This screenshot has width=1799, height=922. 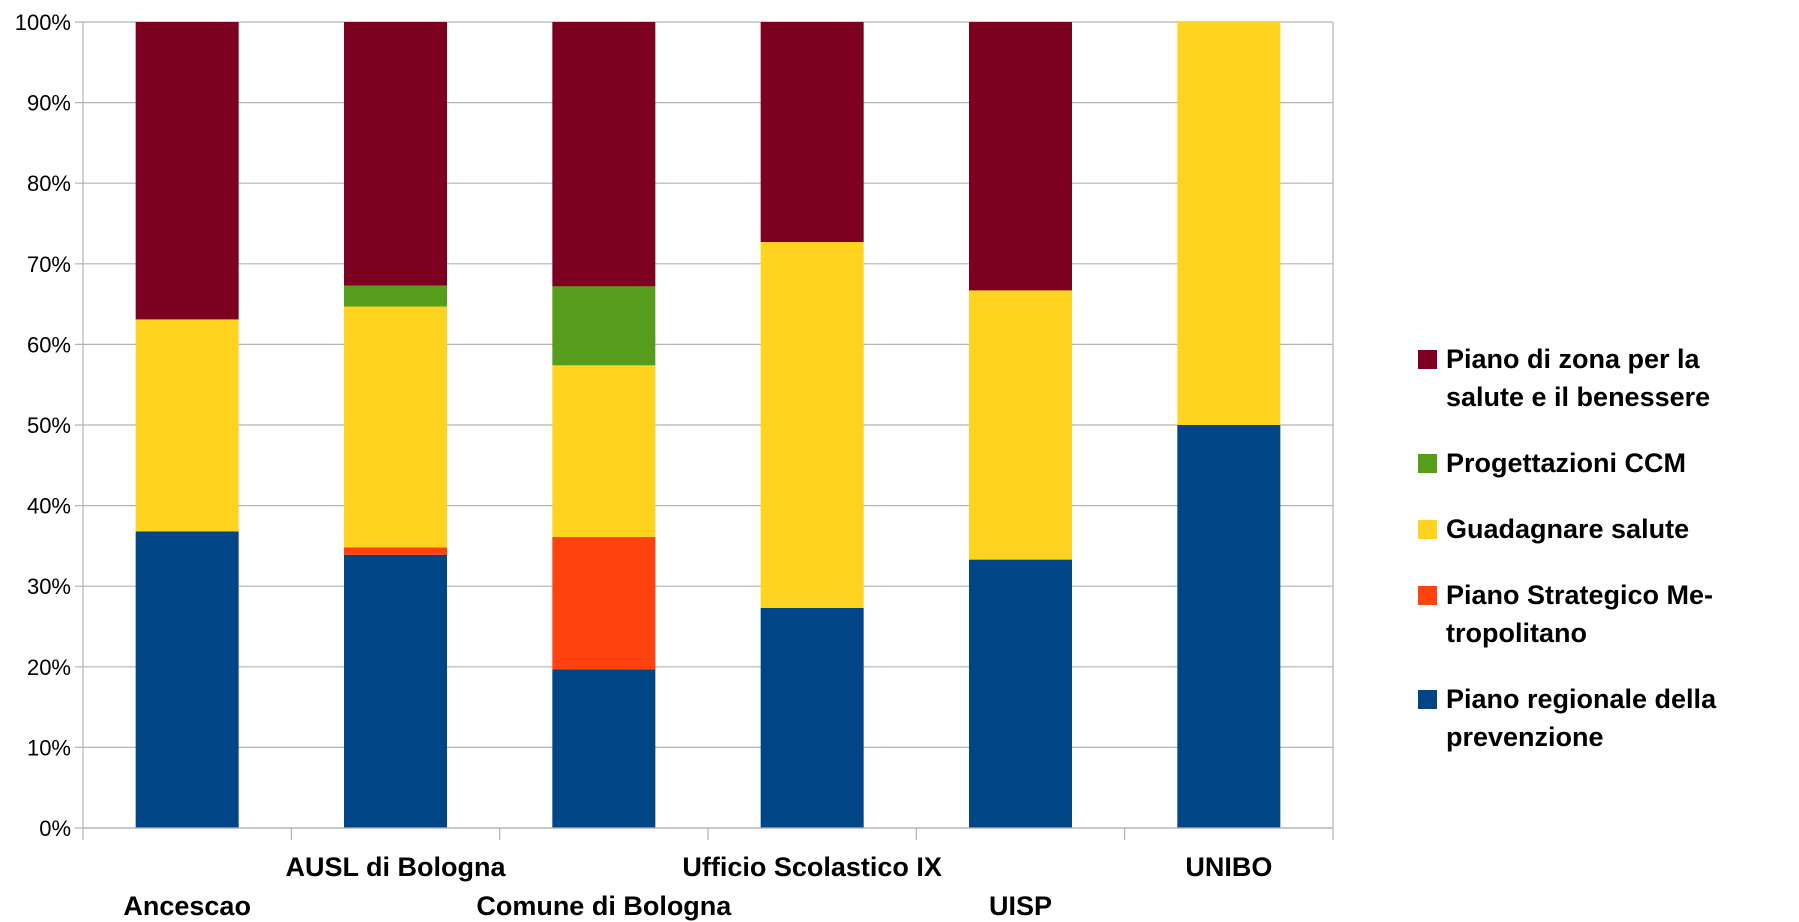 I want to click on legend-item-guadagnare-salute: Guadagnare salute, so click(x=1608, y=529).